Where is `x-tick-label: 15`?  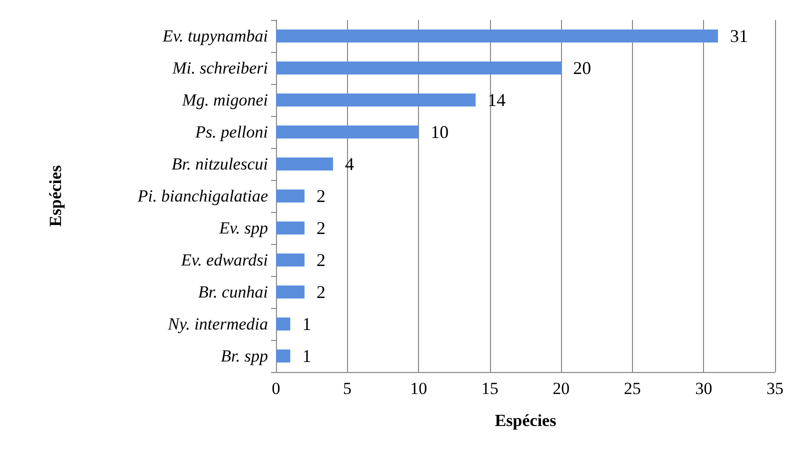 x-tick-label: 15 is located at coordinates (489, 388).